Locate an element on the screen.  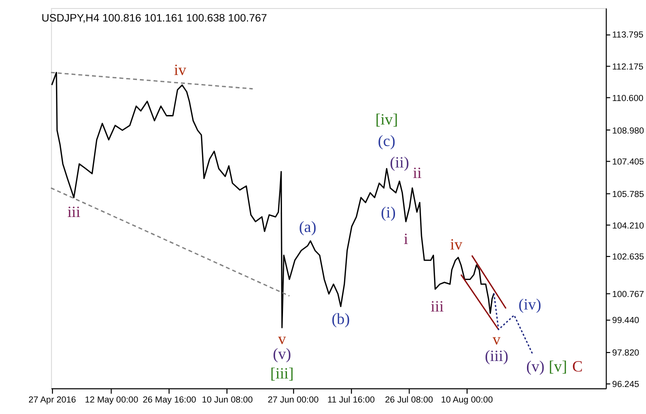
annotation: (b) is located at coordinates (341, 319).